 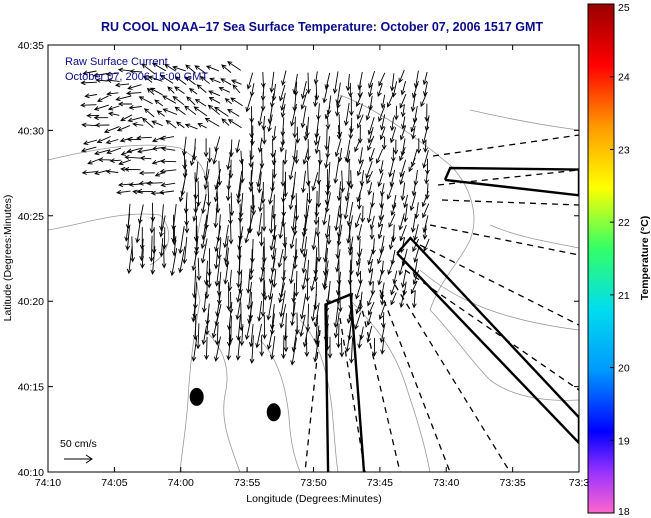 I want to click on colorbar-label: Temperature (°C), so click(x=645, y=258).